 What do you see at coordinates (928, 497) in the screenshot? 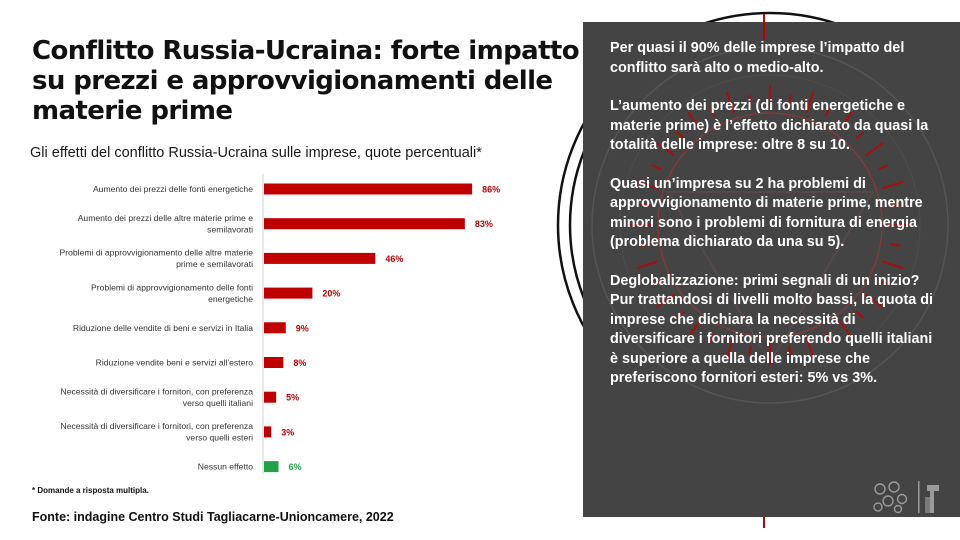
I see `chamber-logo-icon` at bounding box center [928, 497].